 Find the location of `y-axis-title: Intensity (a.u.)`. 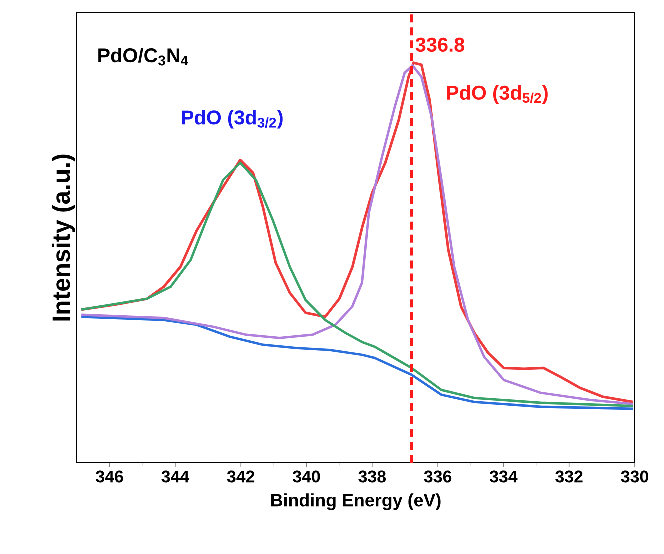

y-axis-title: Intensity (a.u.) is located at coordinates (64, 237).